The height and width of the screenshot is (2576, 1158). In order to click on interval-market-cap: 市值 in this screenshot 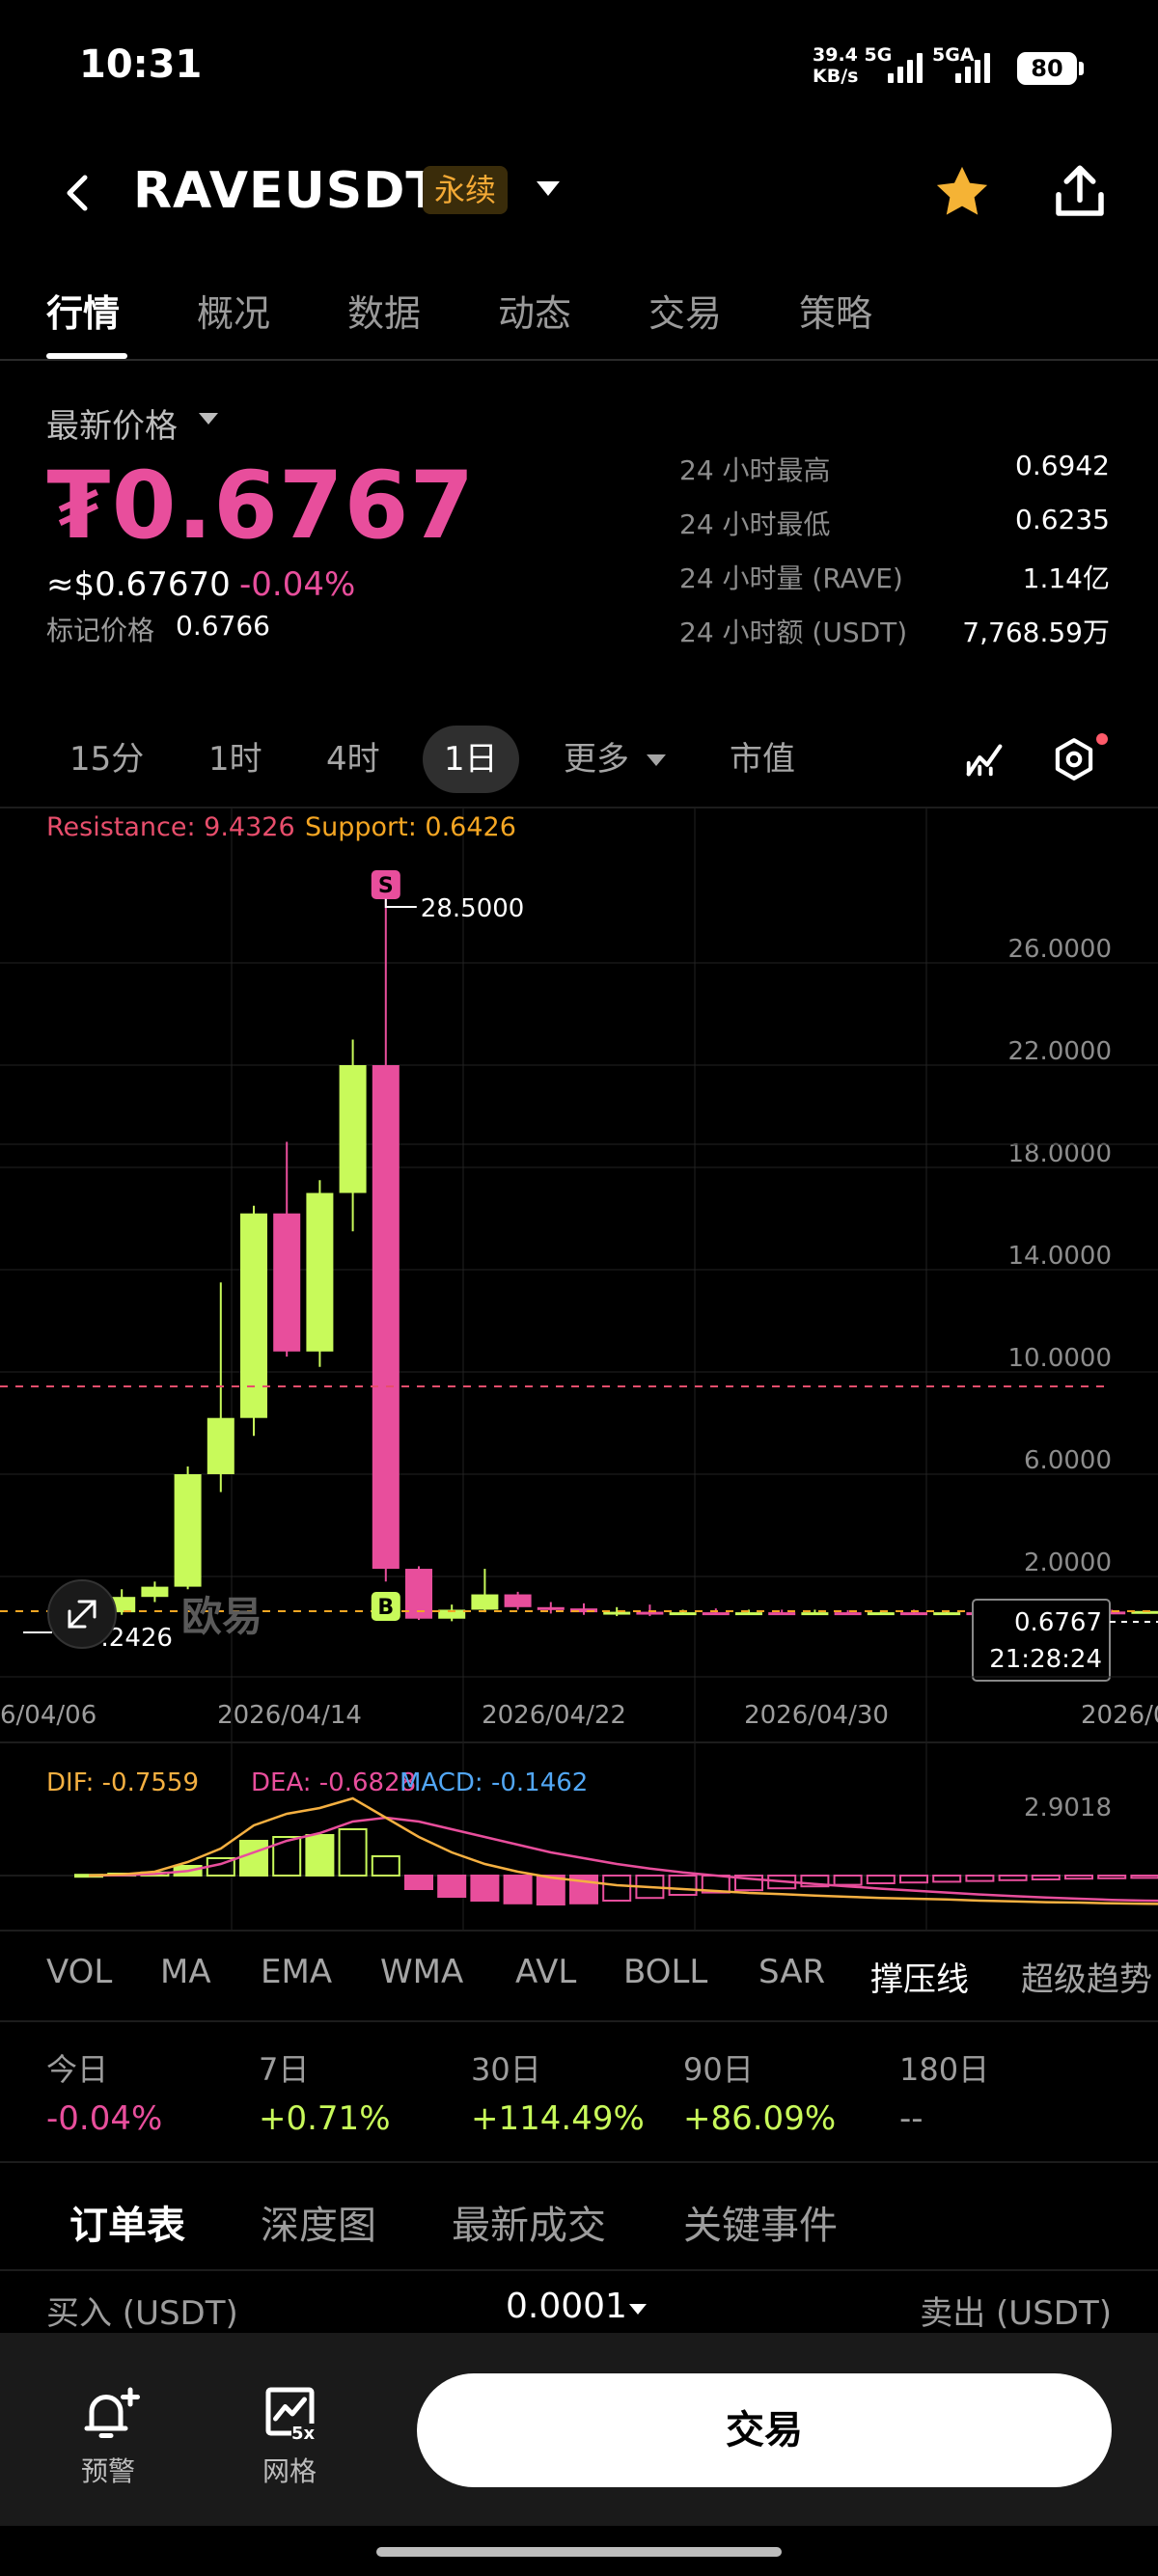, I will do `click(762, 759)`.